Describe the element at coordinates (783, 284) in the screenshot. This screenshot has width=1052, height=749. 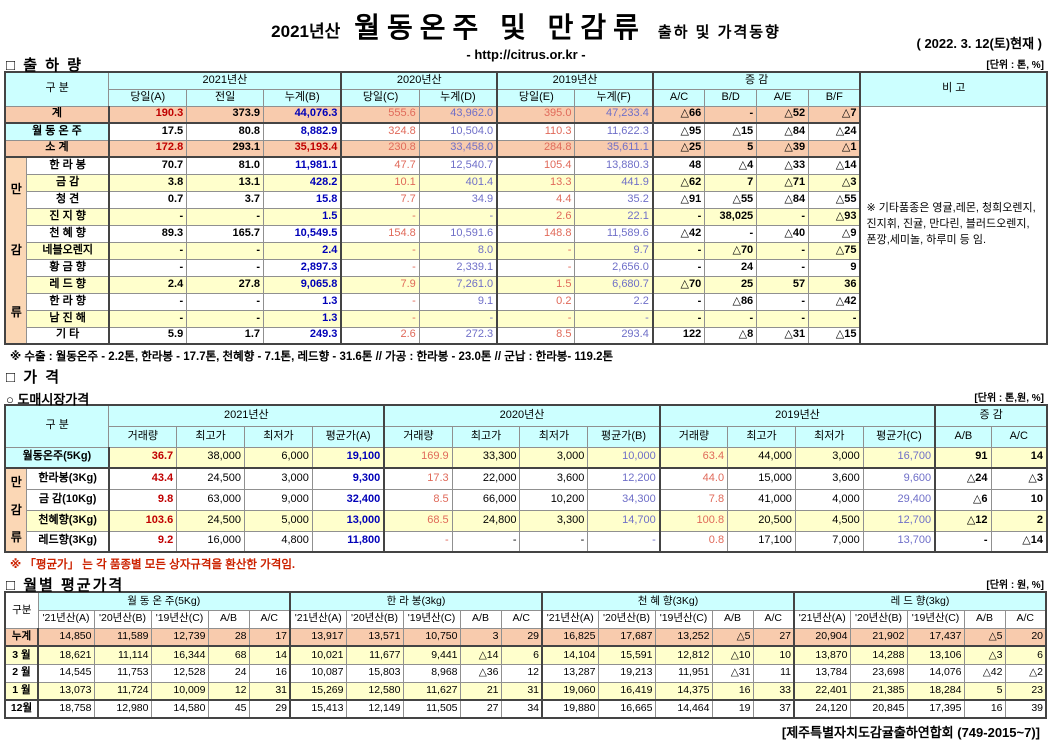
I see `cell: 57` at that location.